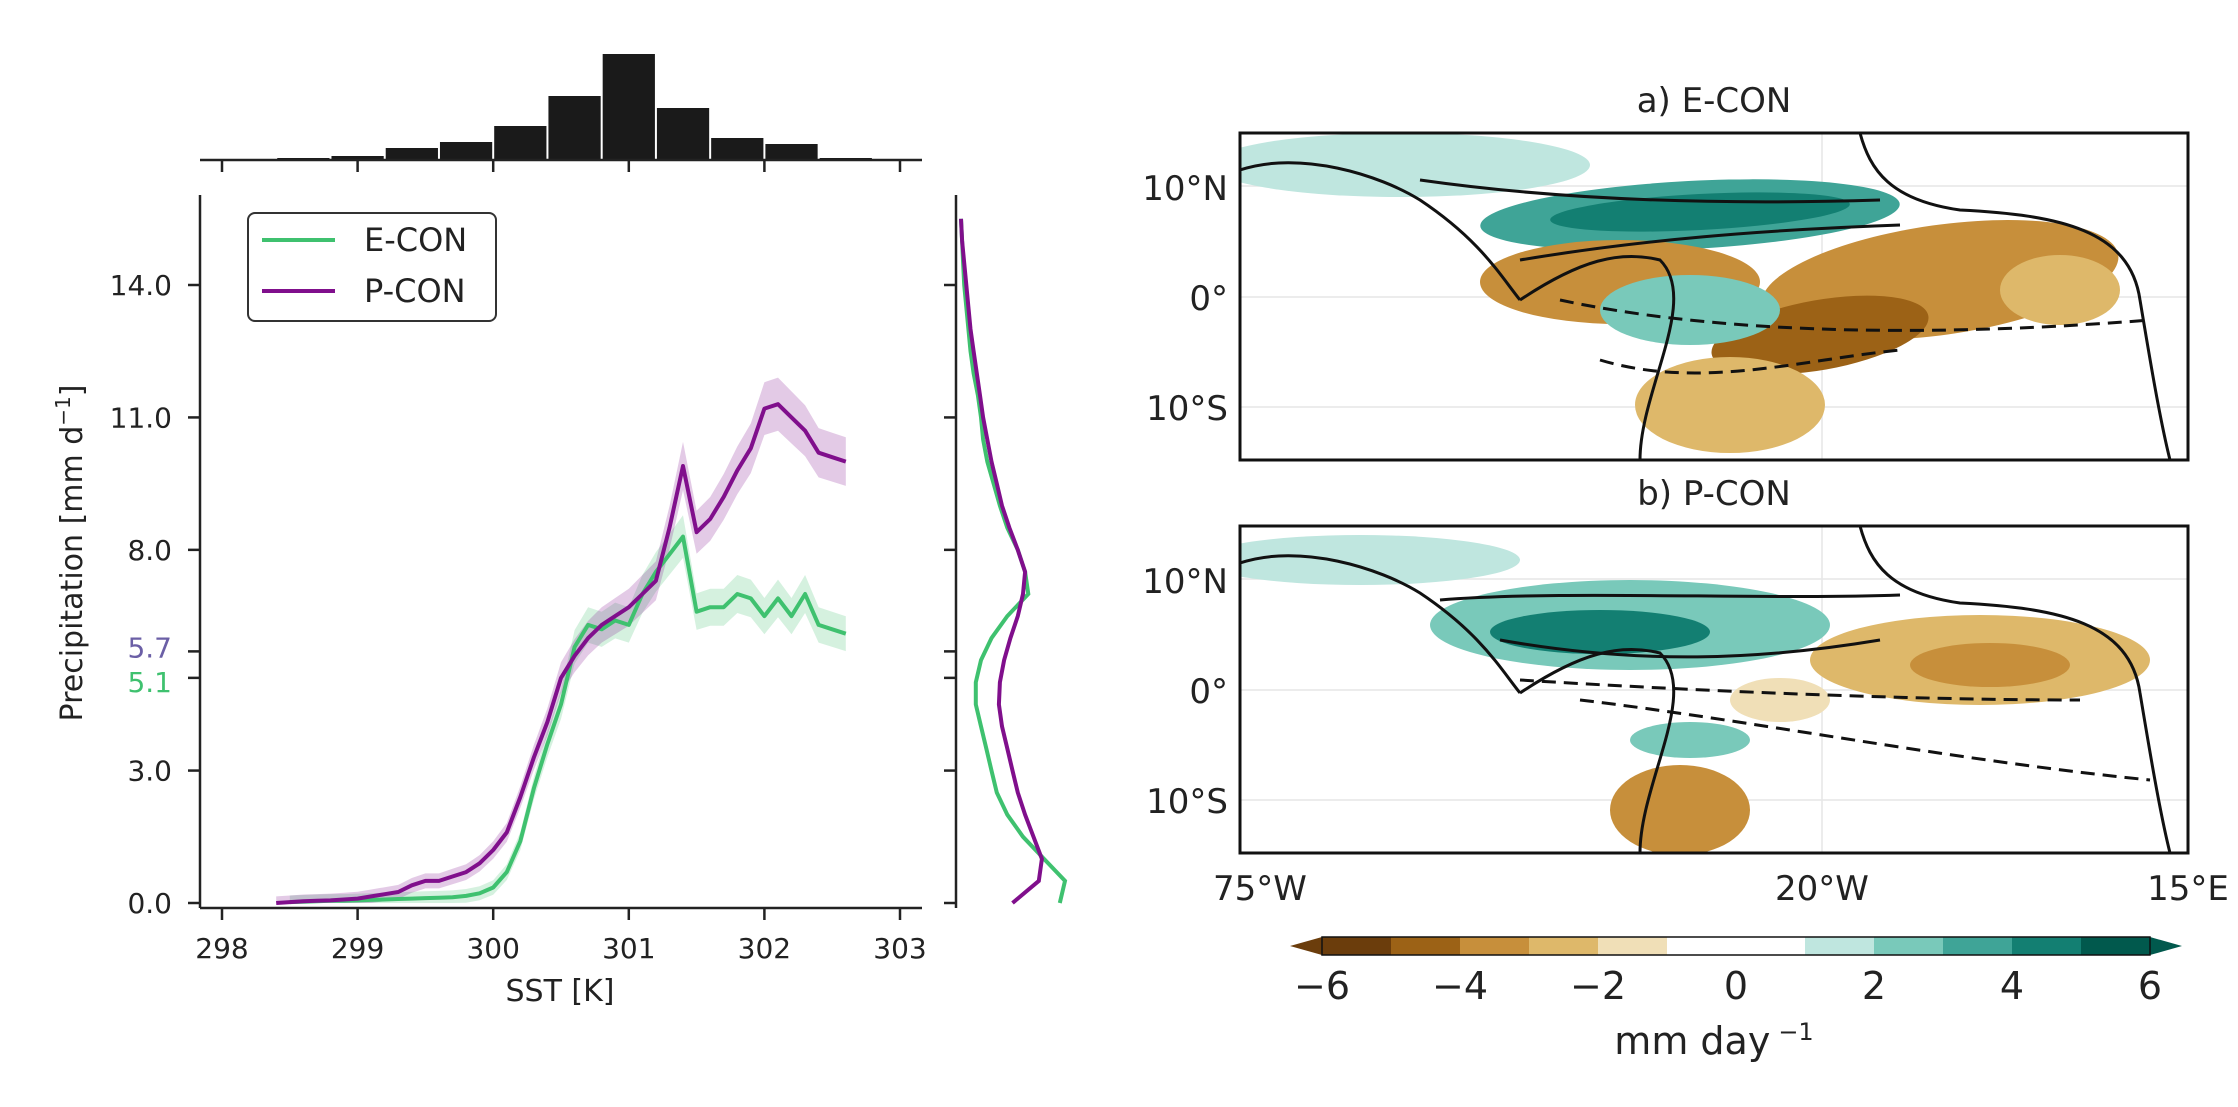  What do you see at coordinates (1185, 189) in the screenshot?
I see `lat-label-10n-a: 10°N` at bounding box center [1185, 189].